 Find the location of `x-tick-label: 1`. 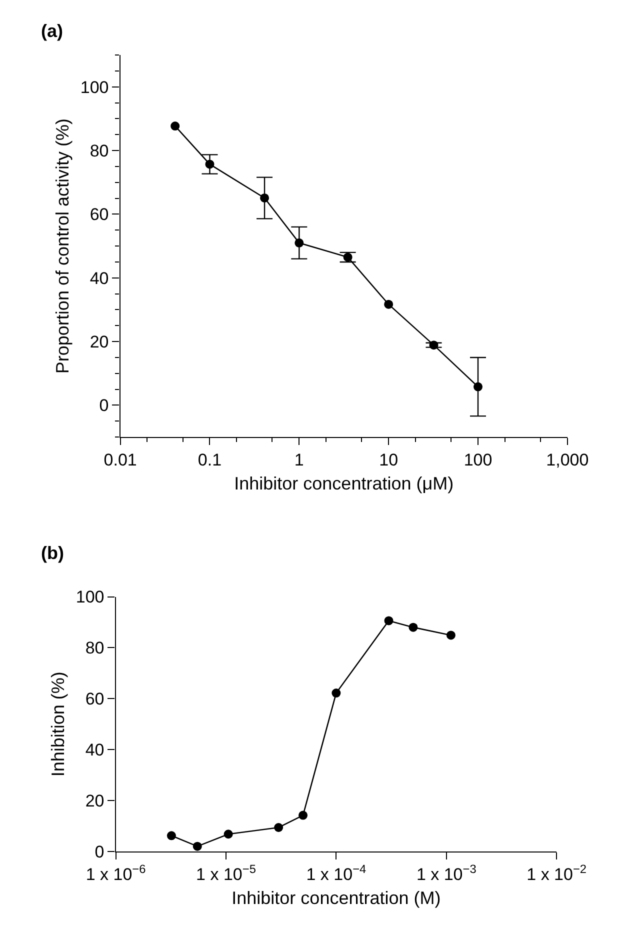

x-tick-label: 1 is located at coordinates (299, 460).